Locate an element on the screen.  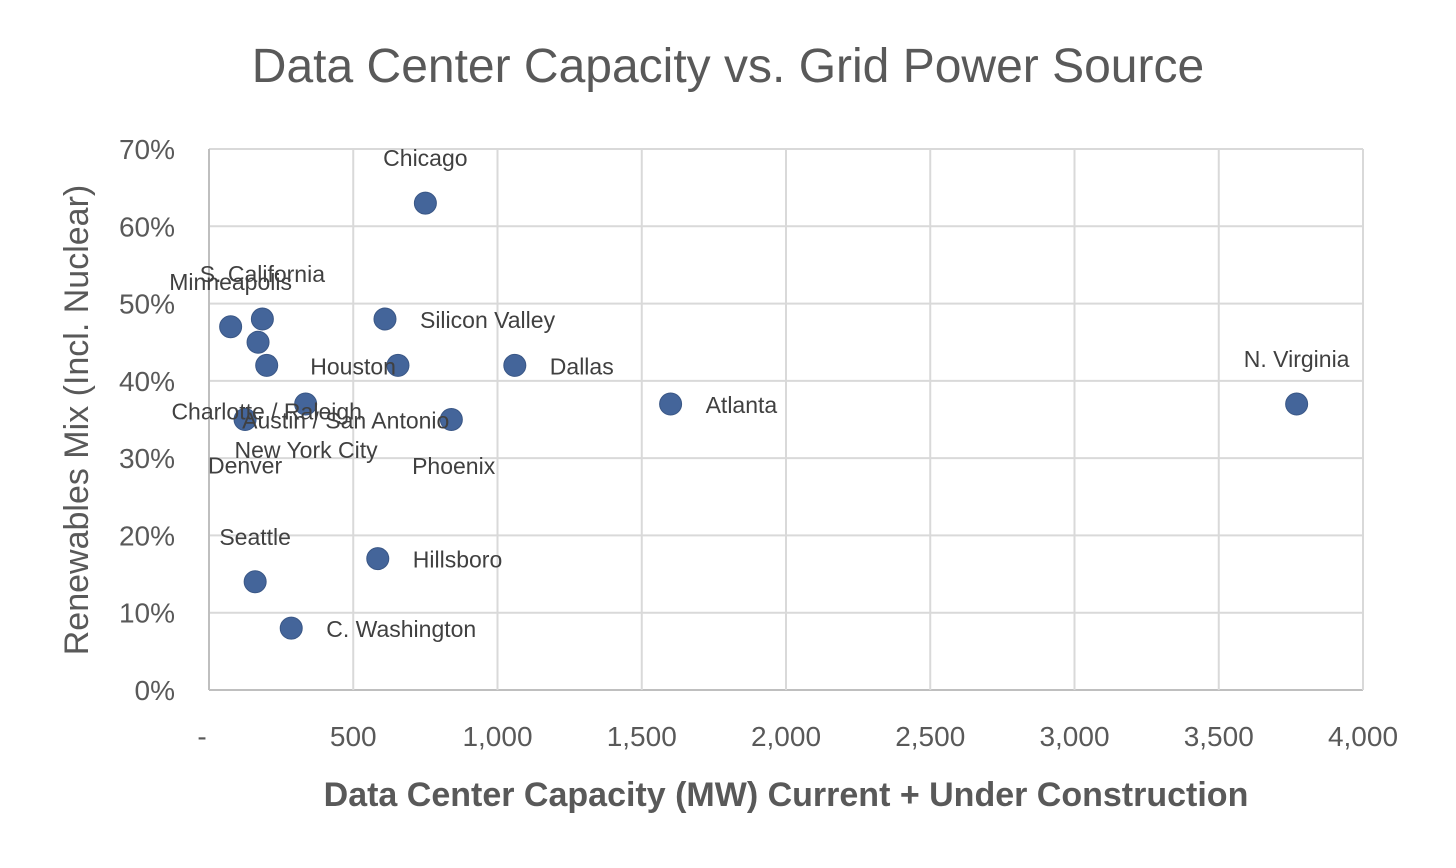
data-label: Austin / San Antonio is located at coordinates (345, 421).